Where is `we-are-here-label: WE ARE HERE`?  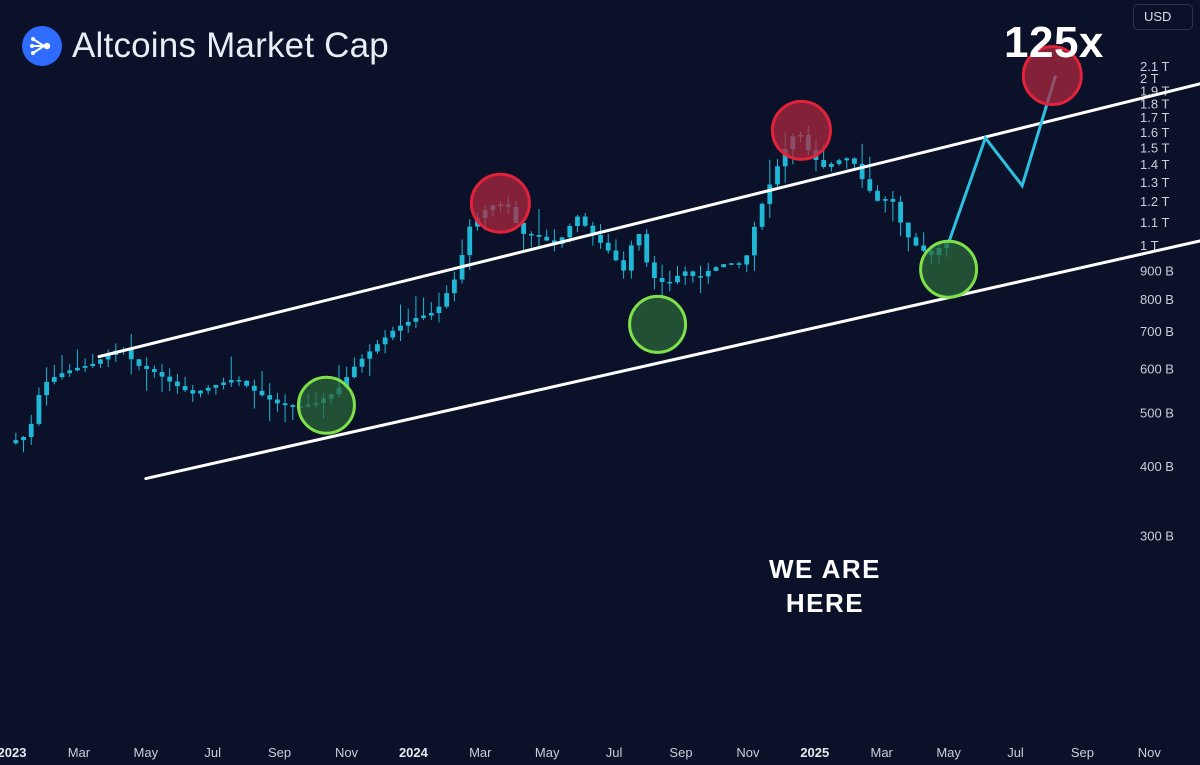 we-are-here-label: WE ARE HERE is located at coordinates (825, 586).